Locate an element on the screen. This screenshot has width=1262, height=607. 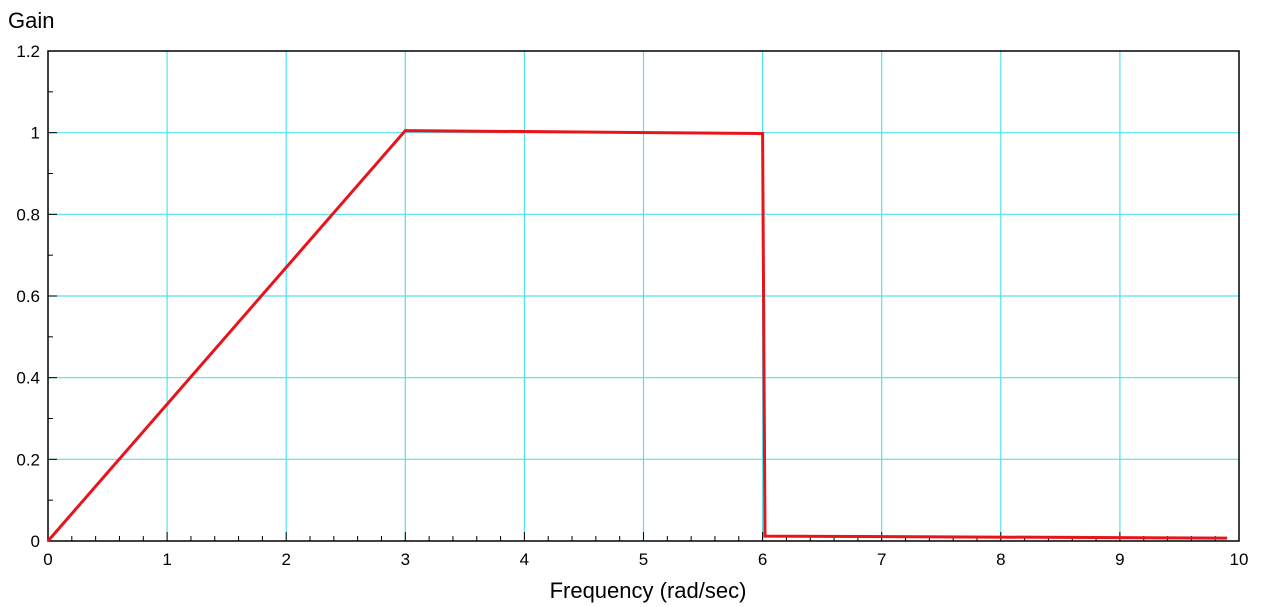
y-tick-labels: 0 0.2 0.4 0.6 0.8 1 1.2 is located at coordinates (28, 296).